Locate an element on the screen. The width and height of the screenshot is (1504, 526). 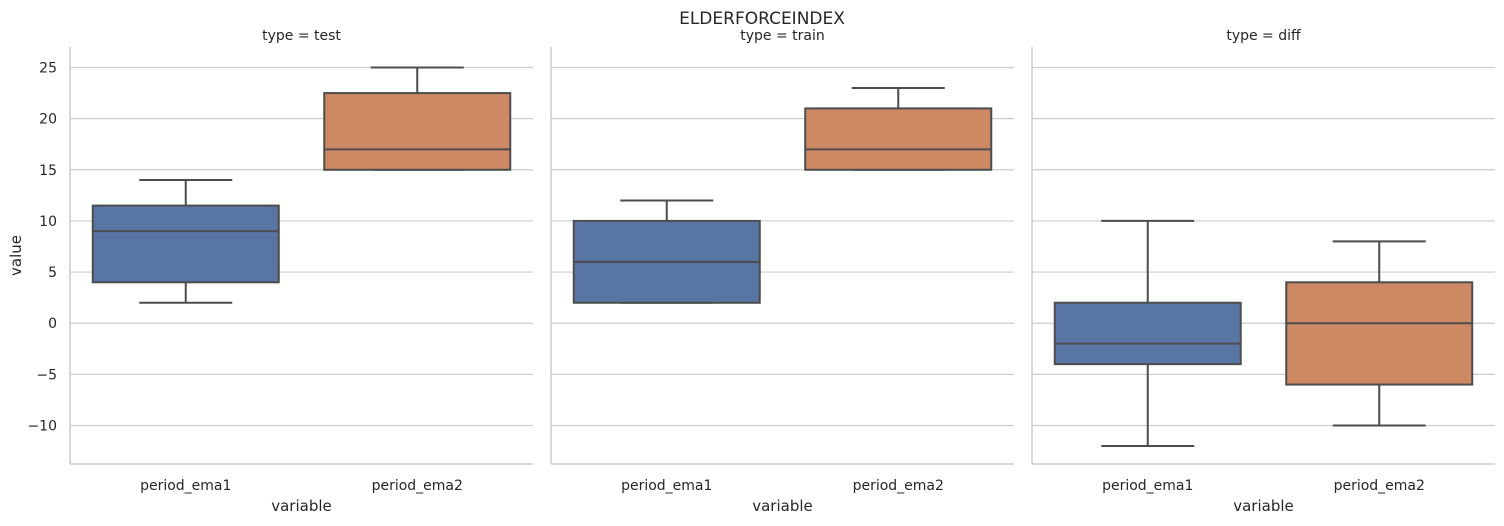
y-tick-label: 15 is located at coordinates (48, 171).